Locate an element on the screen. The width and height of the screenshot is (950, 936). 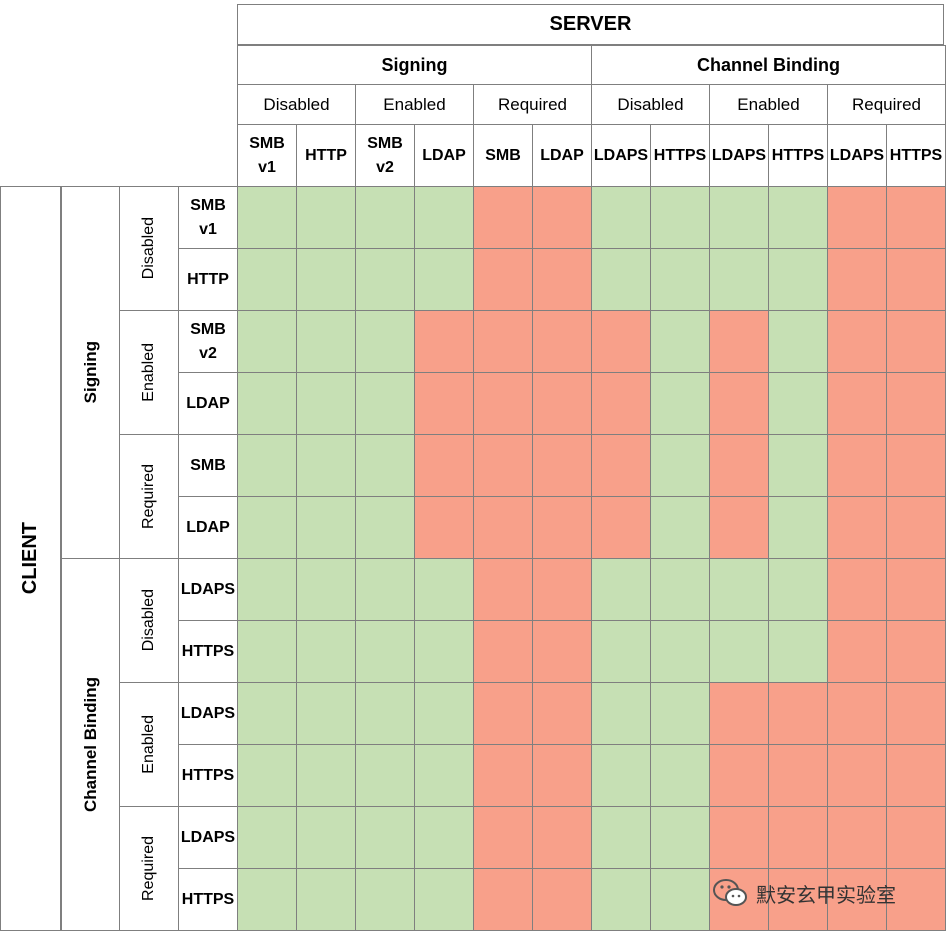
col-protocol-9-label: HTTPS is located at coordinates (798, 155).